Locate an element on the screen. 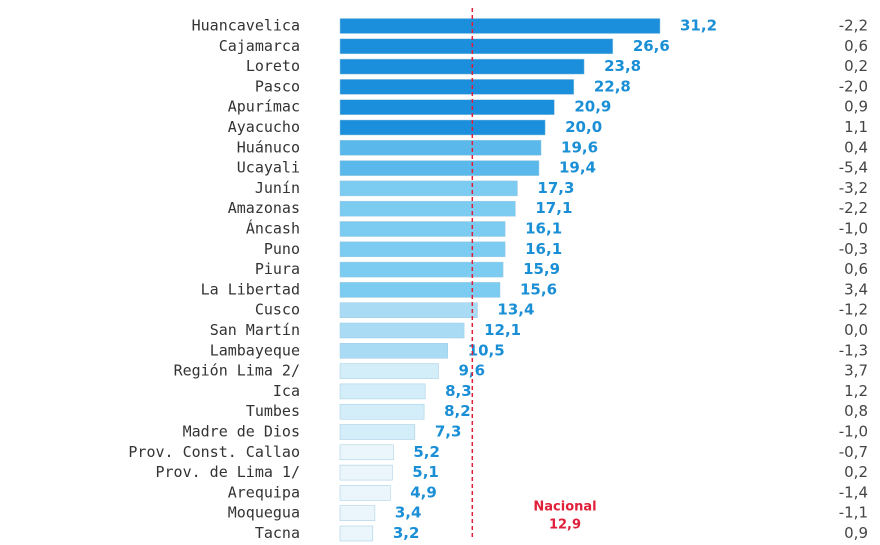 The width and height of the screenshot is (880, 545). change-label: -1,1 is located at coordinates (853, 513).